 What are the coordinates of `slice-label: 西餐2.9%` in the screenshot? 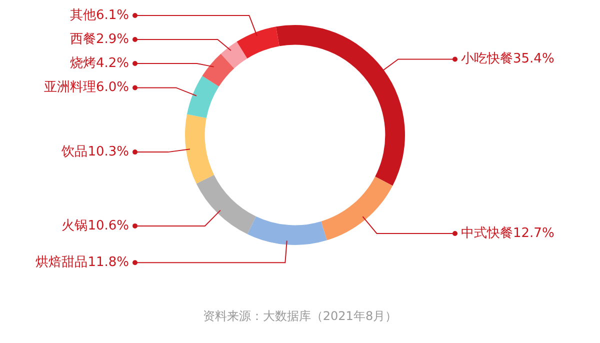 It's located at (99, 39).